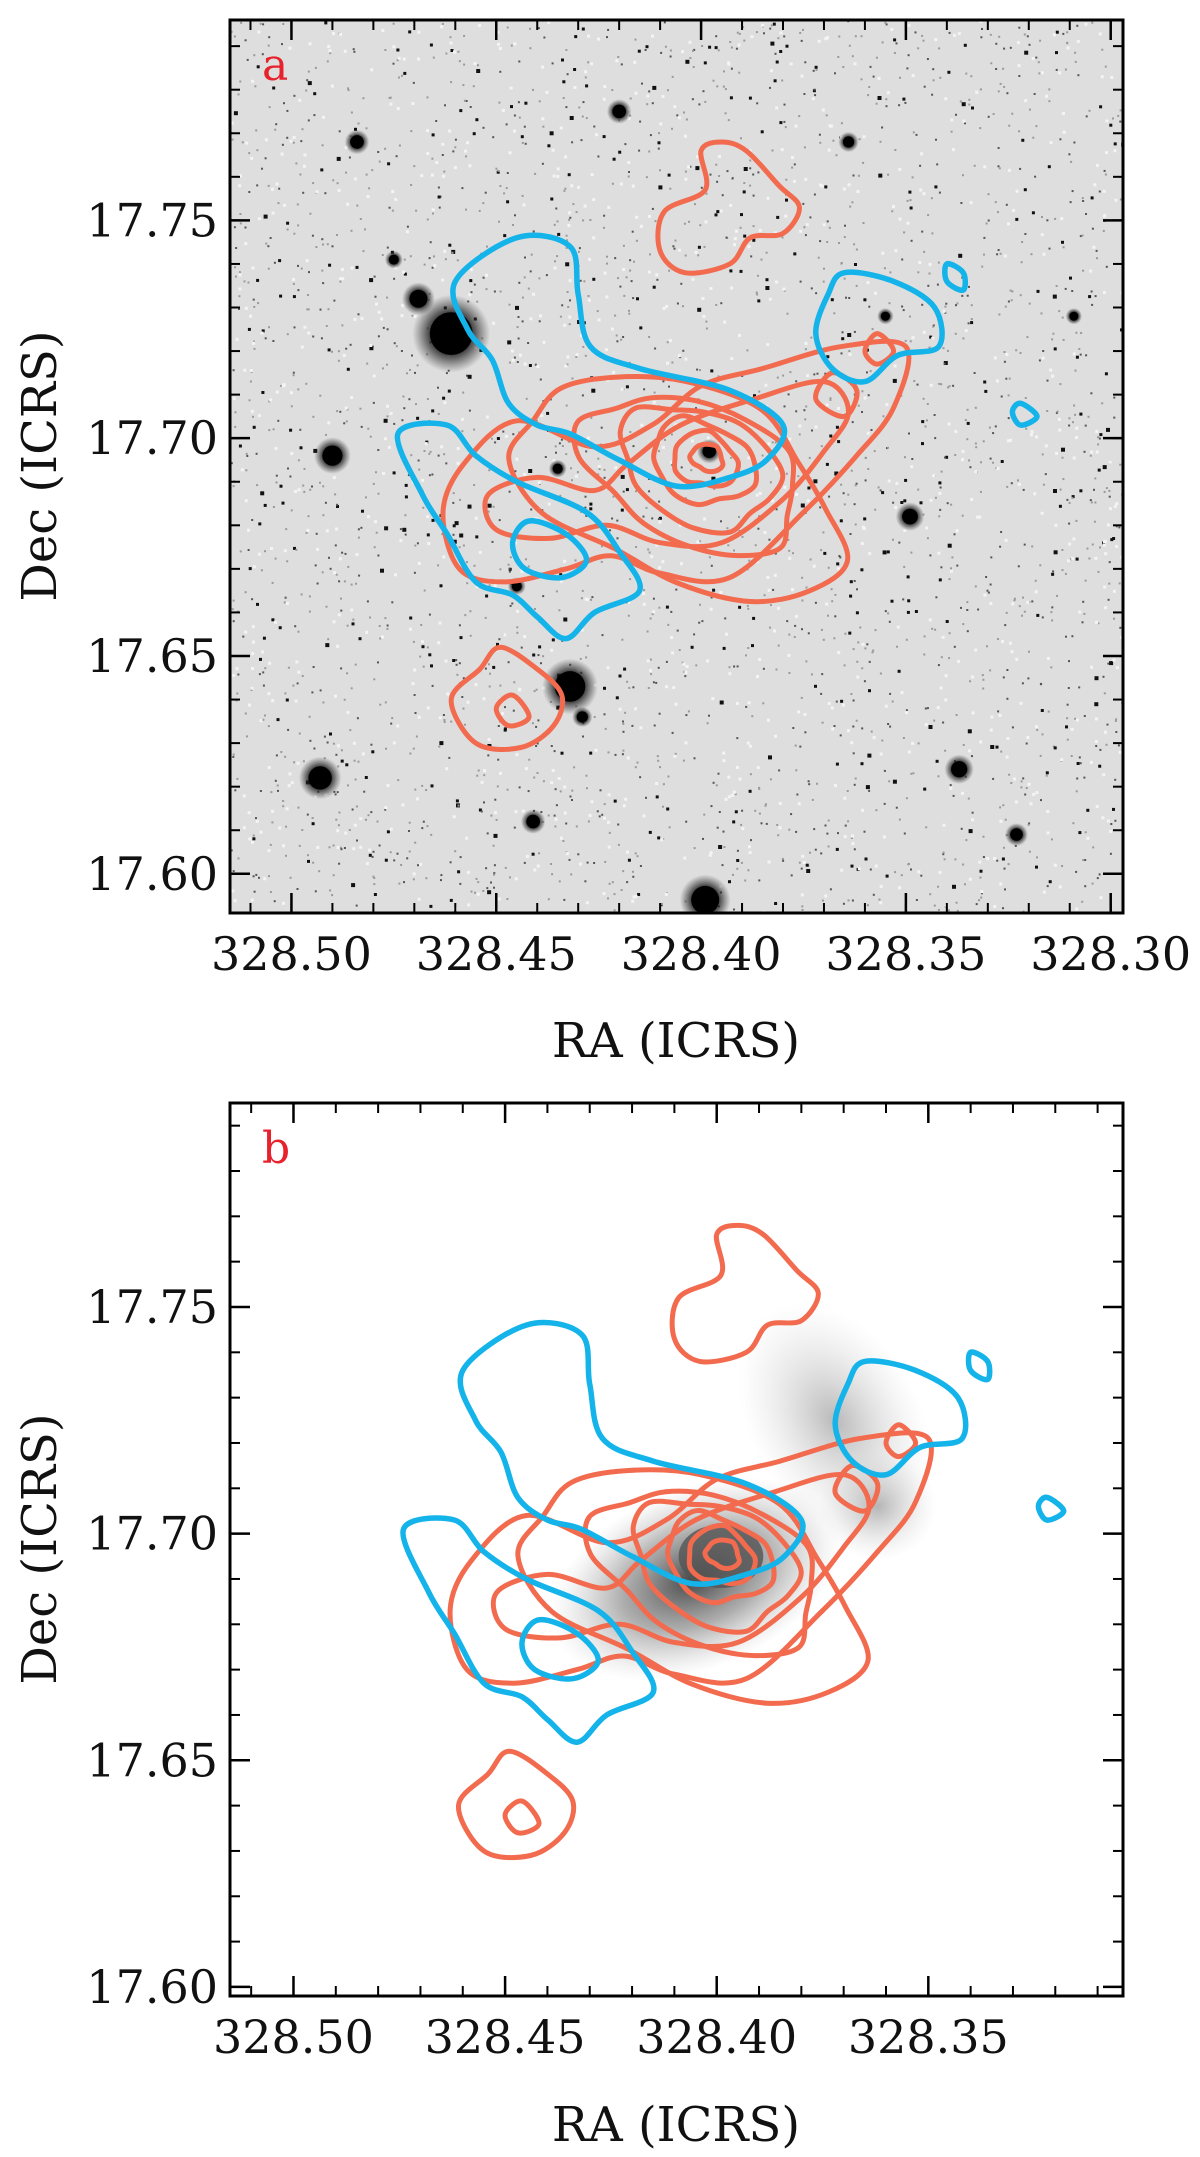 This screenshot has height=2157, width=1200. What do you see at coordinates (910, 516) in the screenshot?
I see `bright-star-core` at bounding box center [910, 516].